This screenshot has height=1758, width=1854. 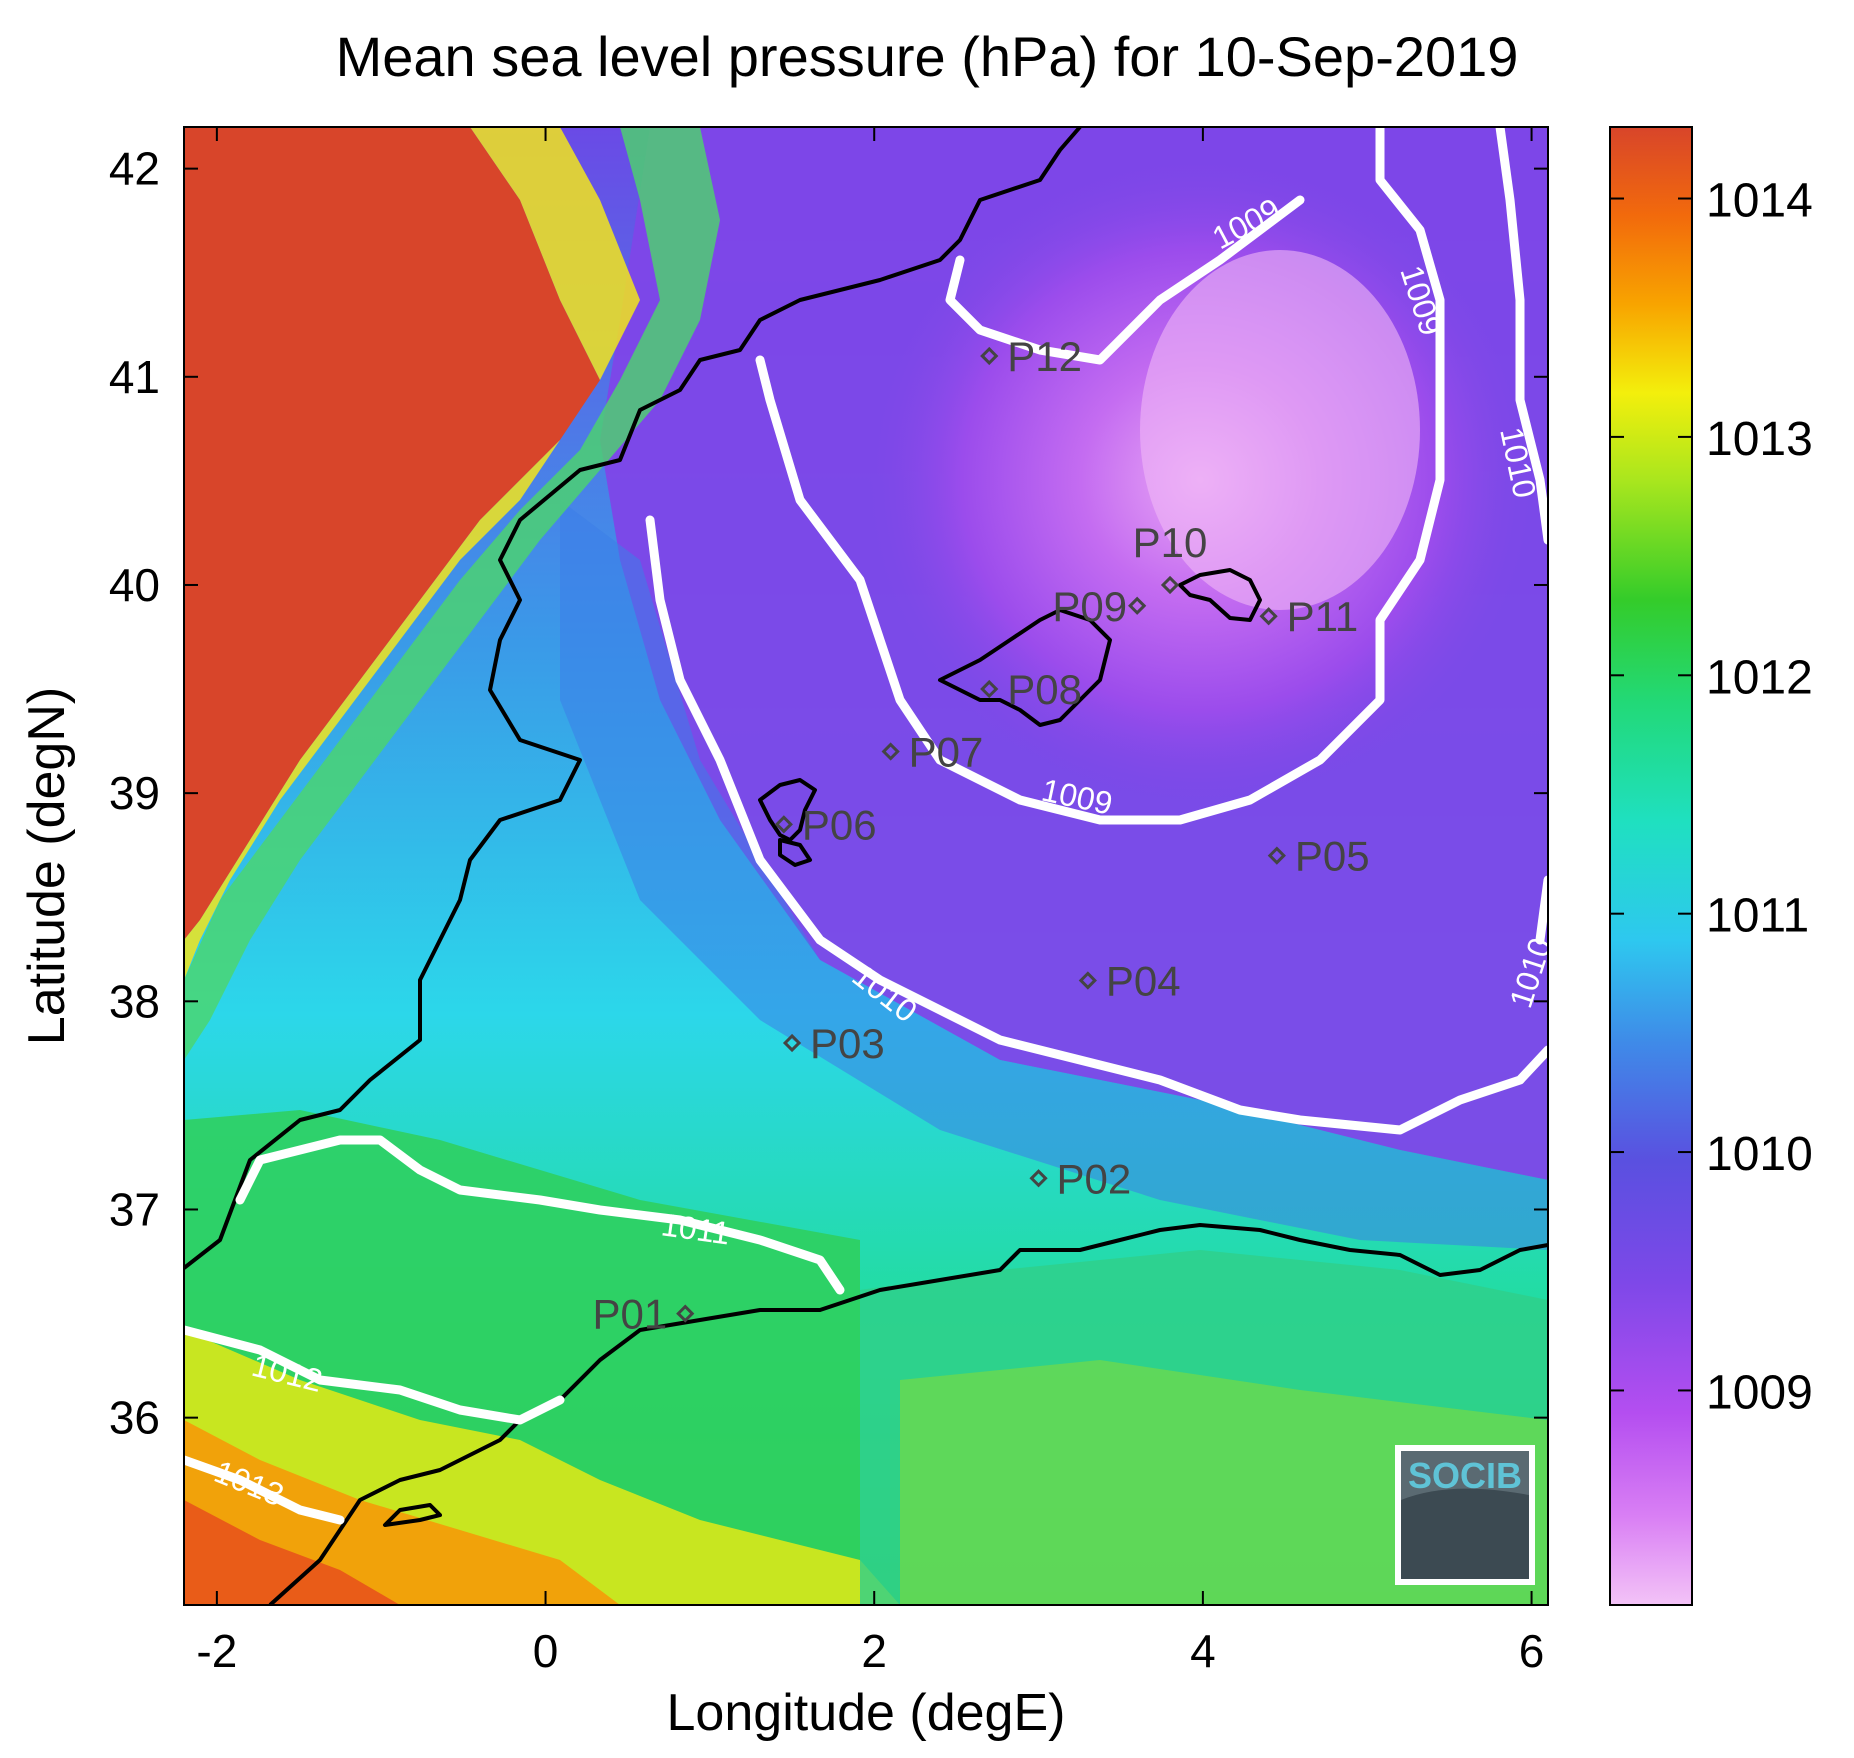 I want to click on station-label: P04, so click(x=1143, y=980).